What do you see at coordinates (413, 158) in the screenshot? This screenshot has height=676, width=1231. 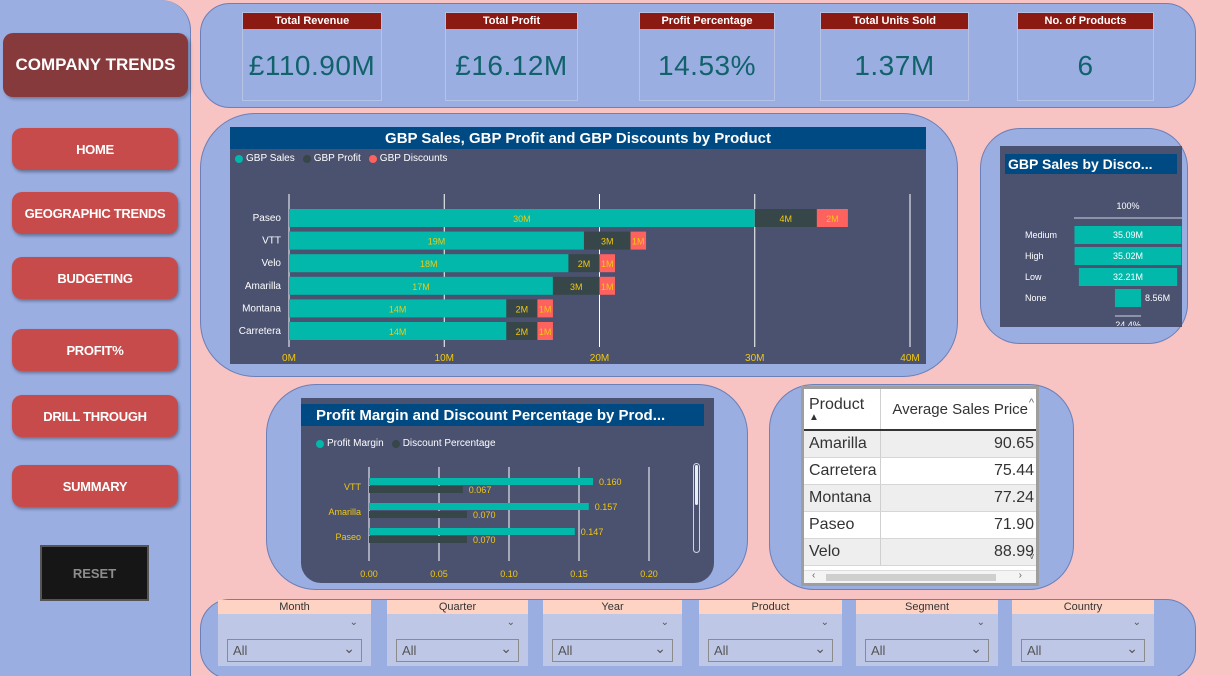 I see `legend-label: GBP Discounts` at bounding box center [413, 158].